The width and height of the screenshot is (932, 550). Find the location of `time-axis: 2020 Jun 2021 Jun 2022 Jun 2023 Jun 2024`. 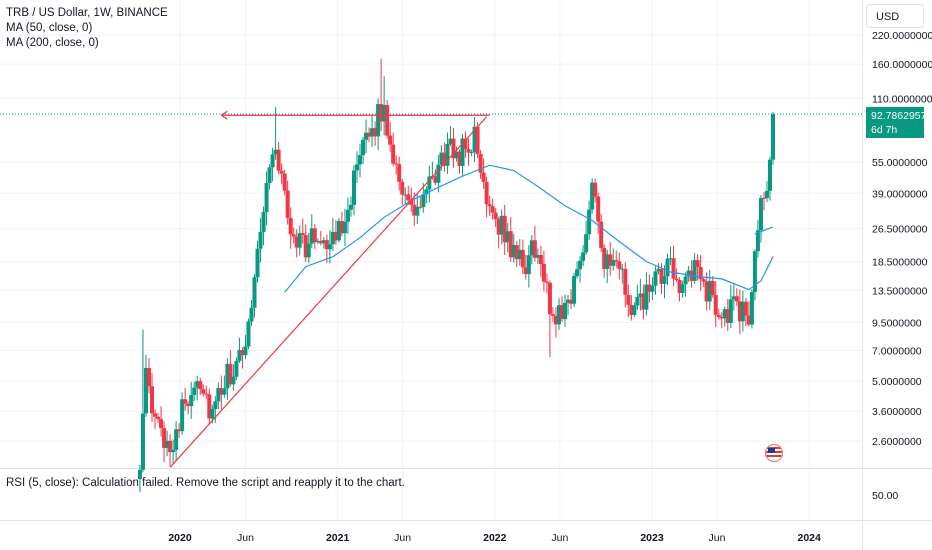

time-axis: 2020 Jun 2021 Jun 2022 Jun 2023 Jun 2024 is located at coordinates (494, 538).